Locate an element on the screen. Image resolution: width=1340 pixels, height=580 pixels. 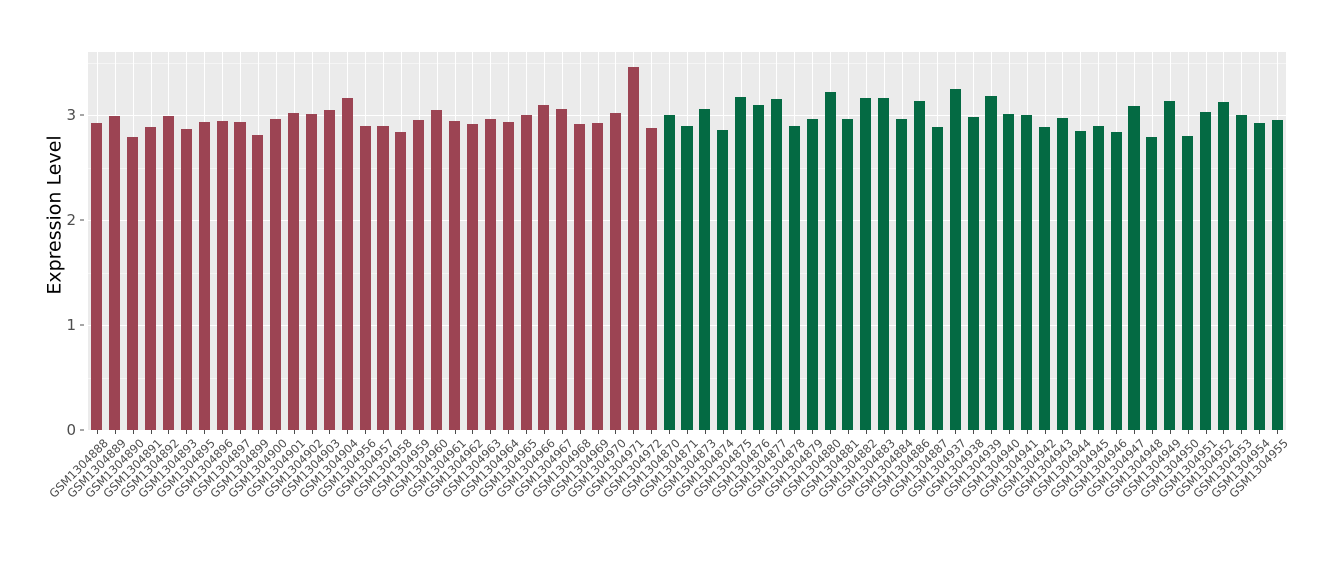
y-axis-tick-label: 2 is located at coordinates (71, 220).